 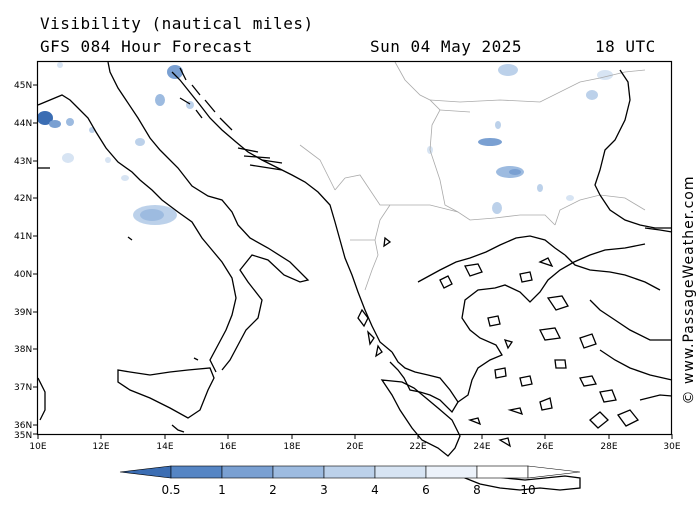 I want to click on lon-label: 28E, so click(x=608, y=447).